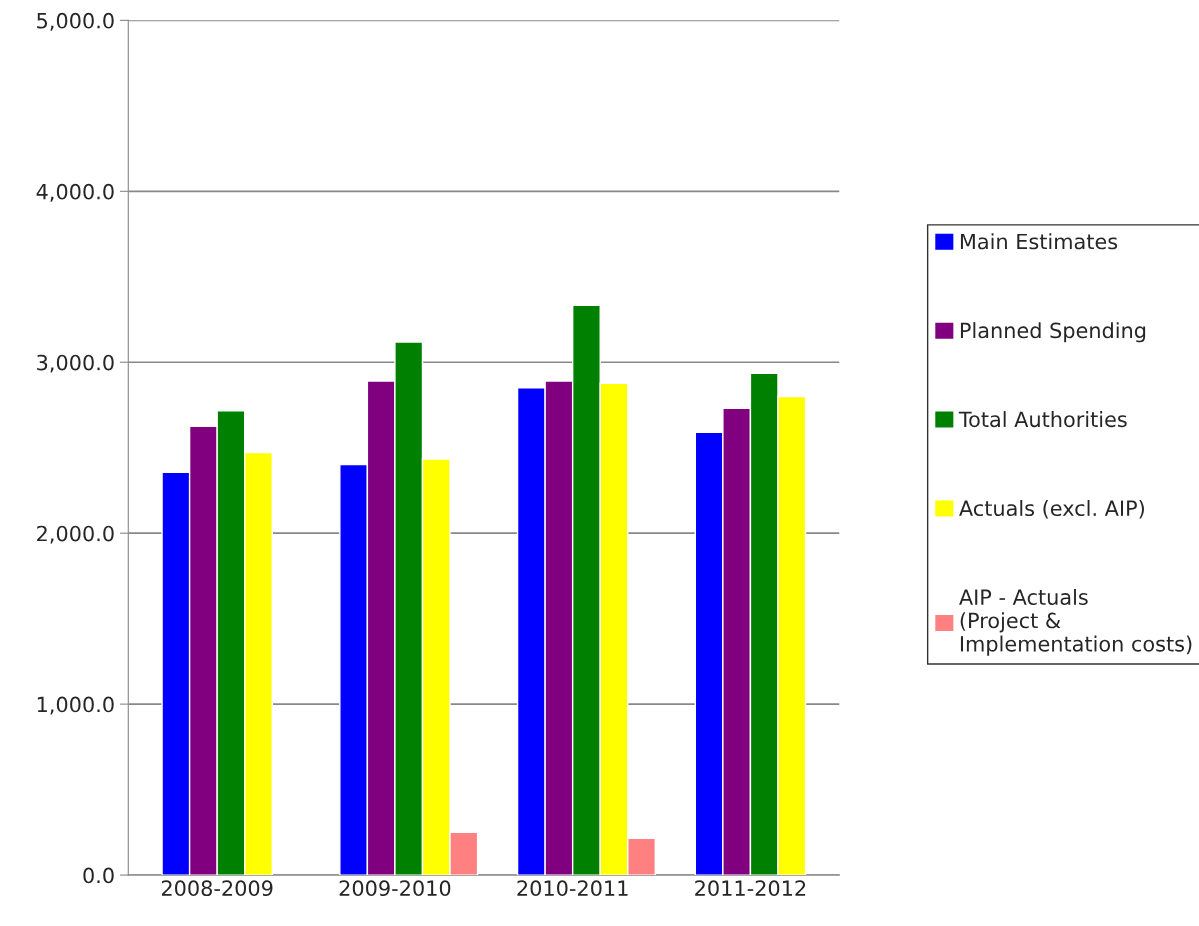  Describe the element at coordinates (98, 875) in the screenshot. I see `y-tick-label: 0.0` at that location.